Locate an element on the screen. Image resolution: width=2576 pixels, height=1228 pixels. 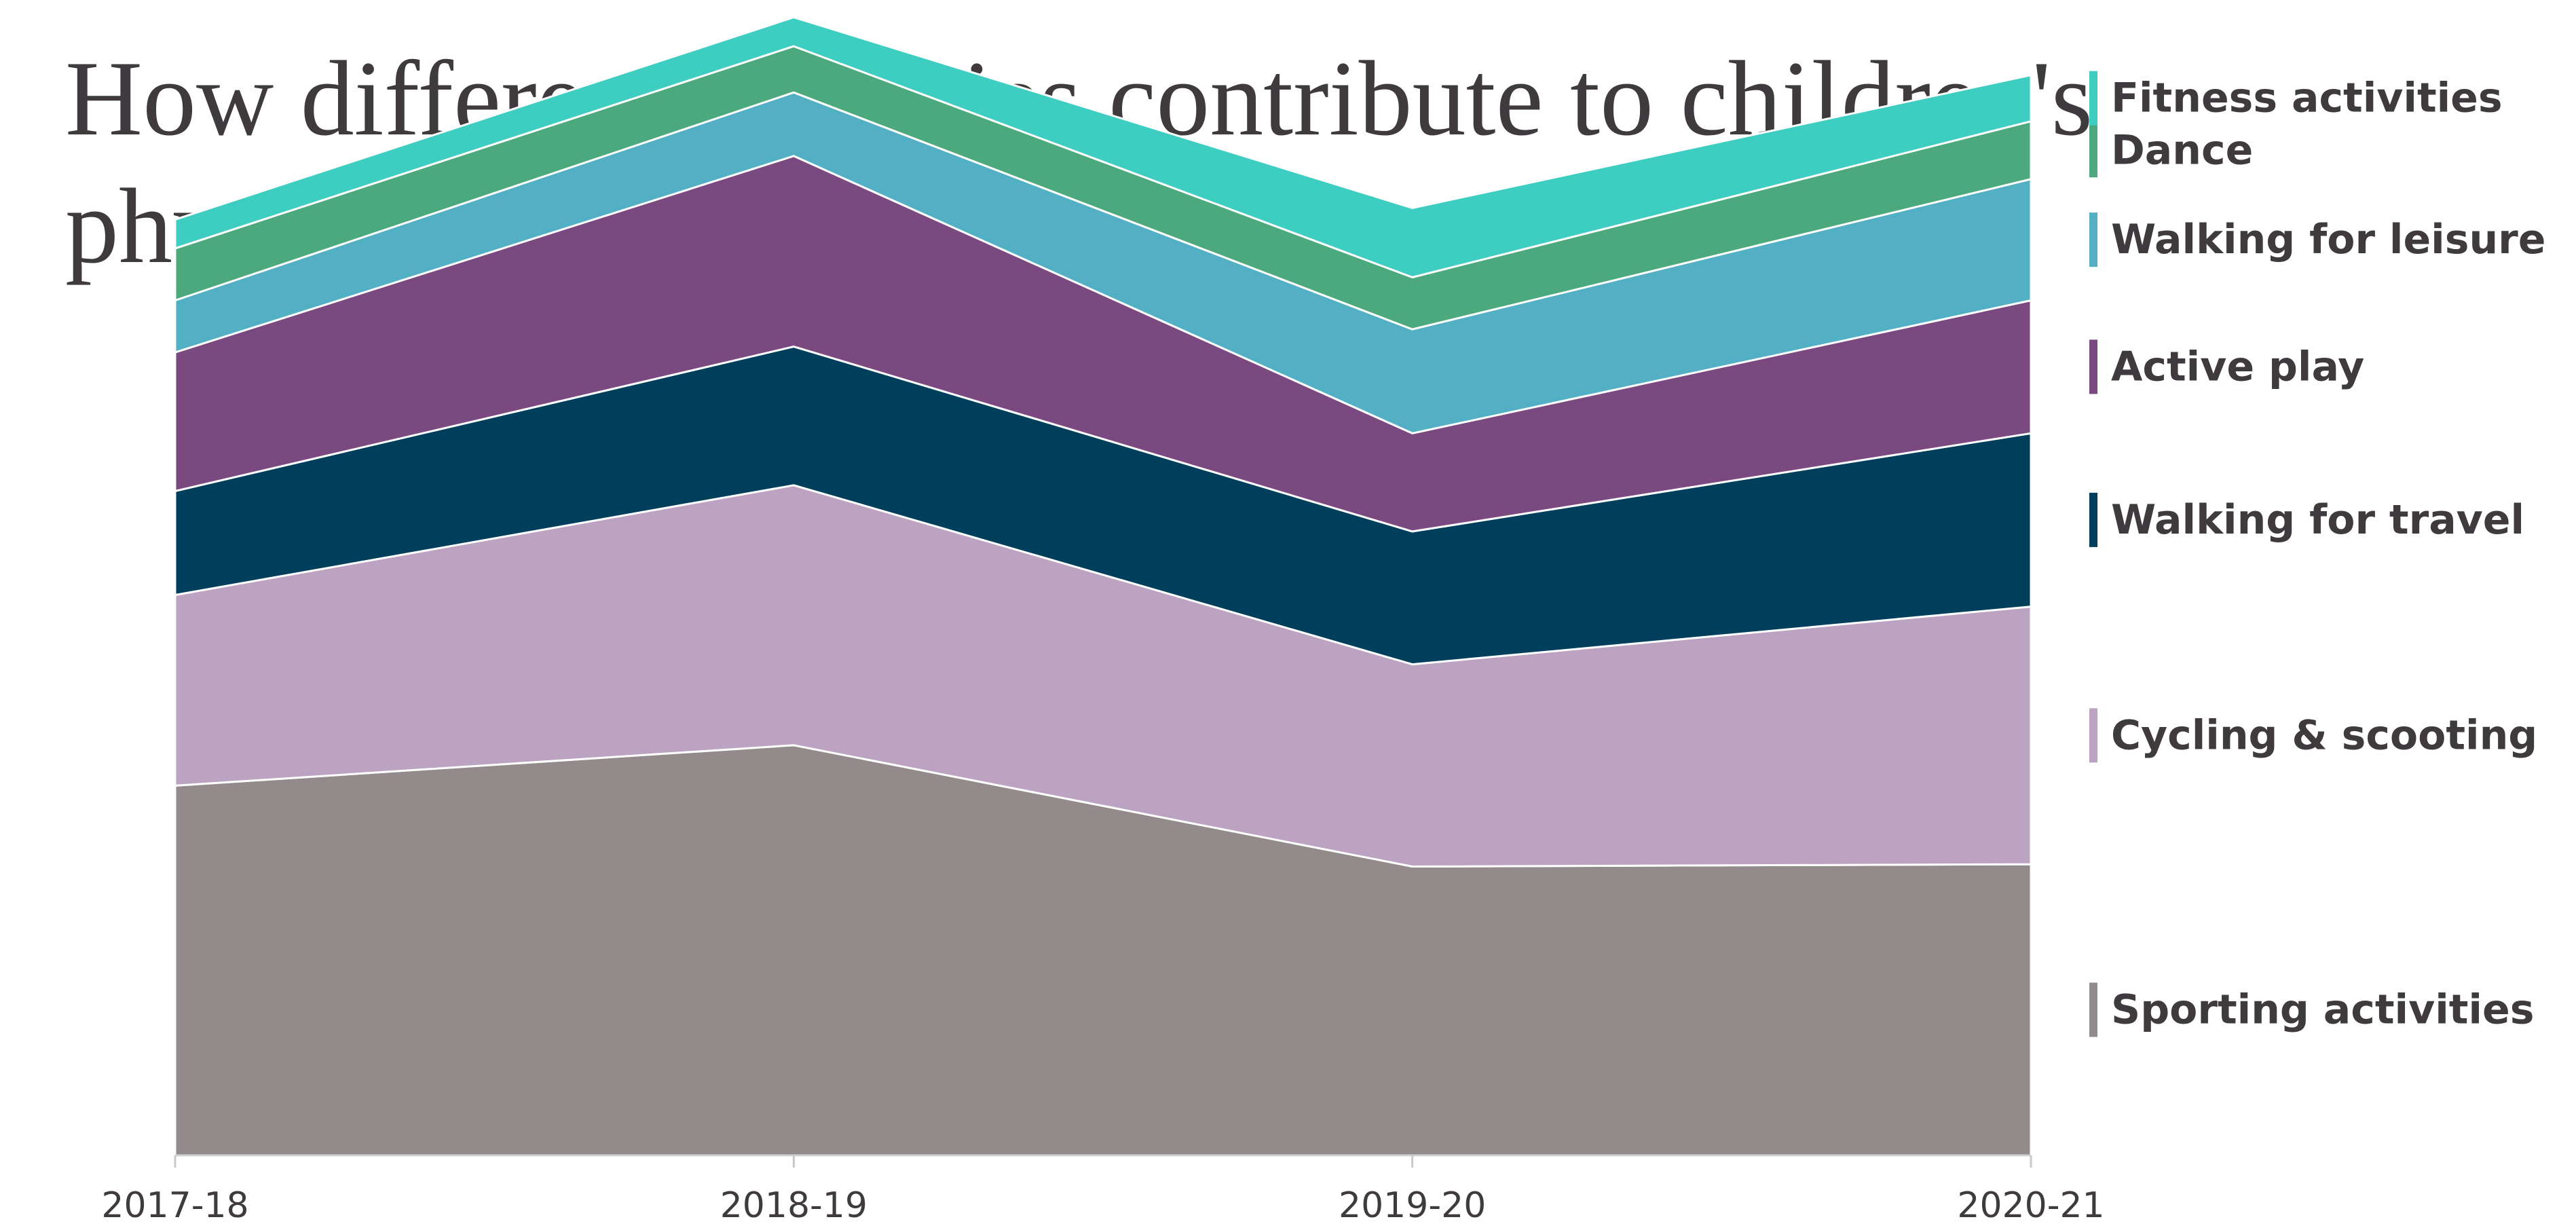
legend-swatch-walking-for-leisure is located at coordinates (2093, 240).